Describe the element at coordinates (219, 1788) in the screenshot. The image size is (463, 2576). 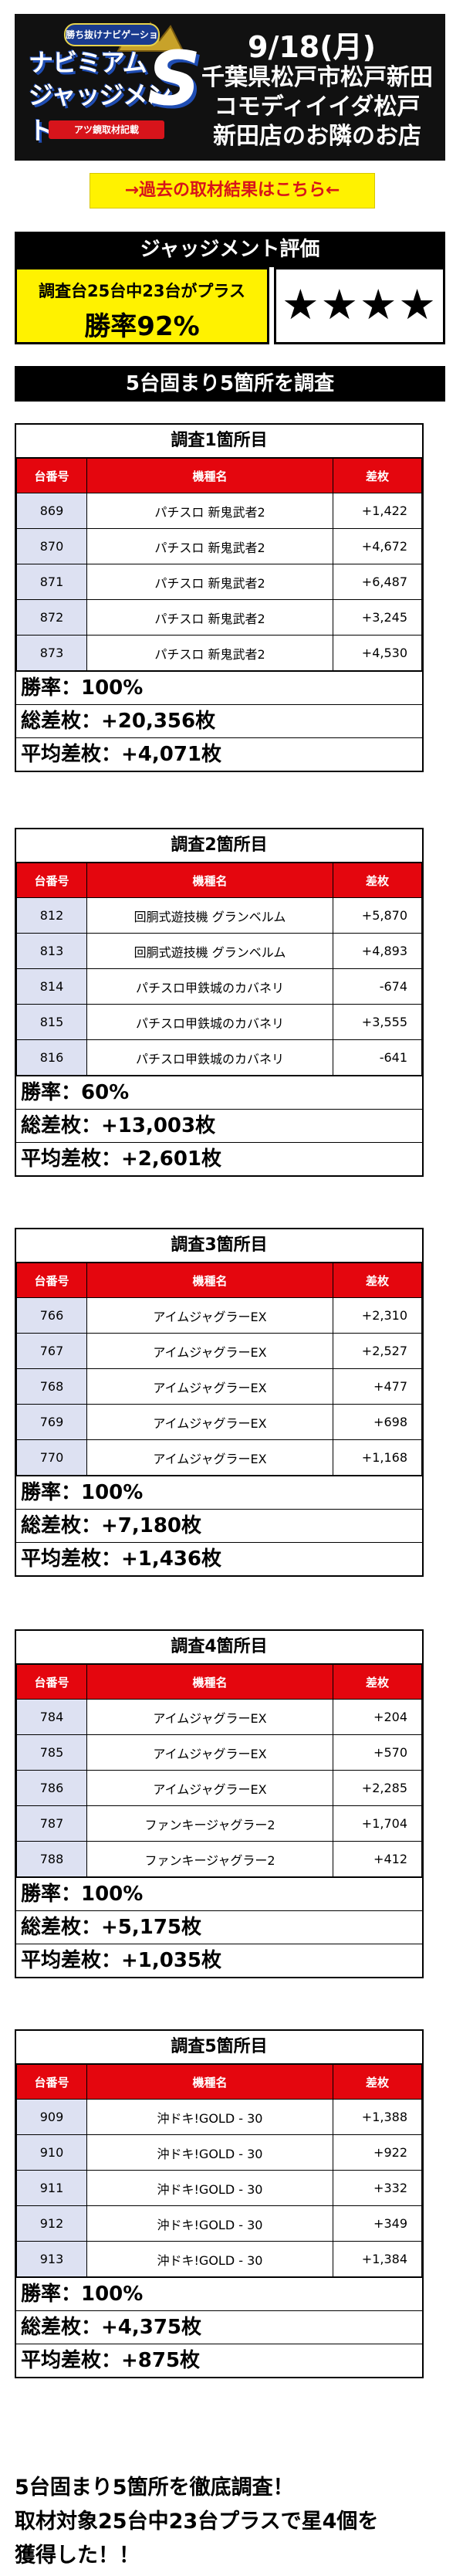
I see `table-row: 786 アイムジャグラーEX +2,285` at that location.